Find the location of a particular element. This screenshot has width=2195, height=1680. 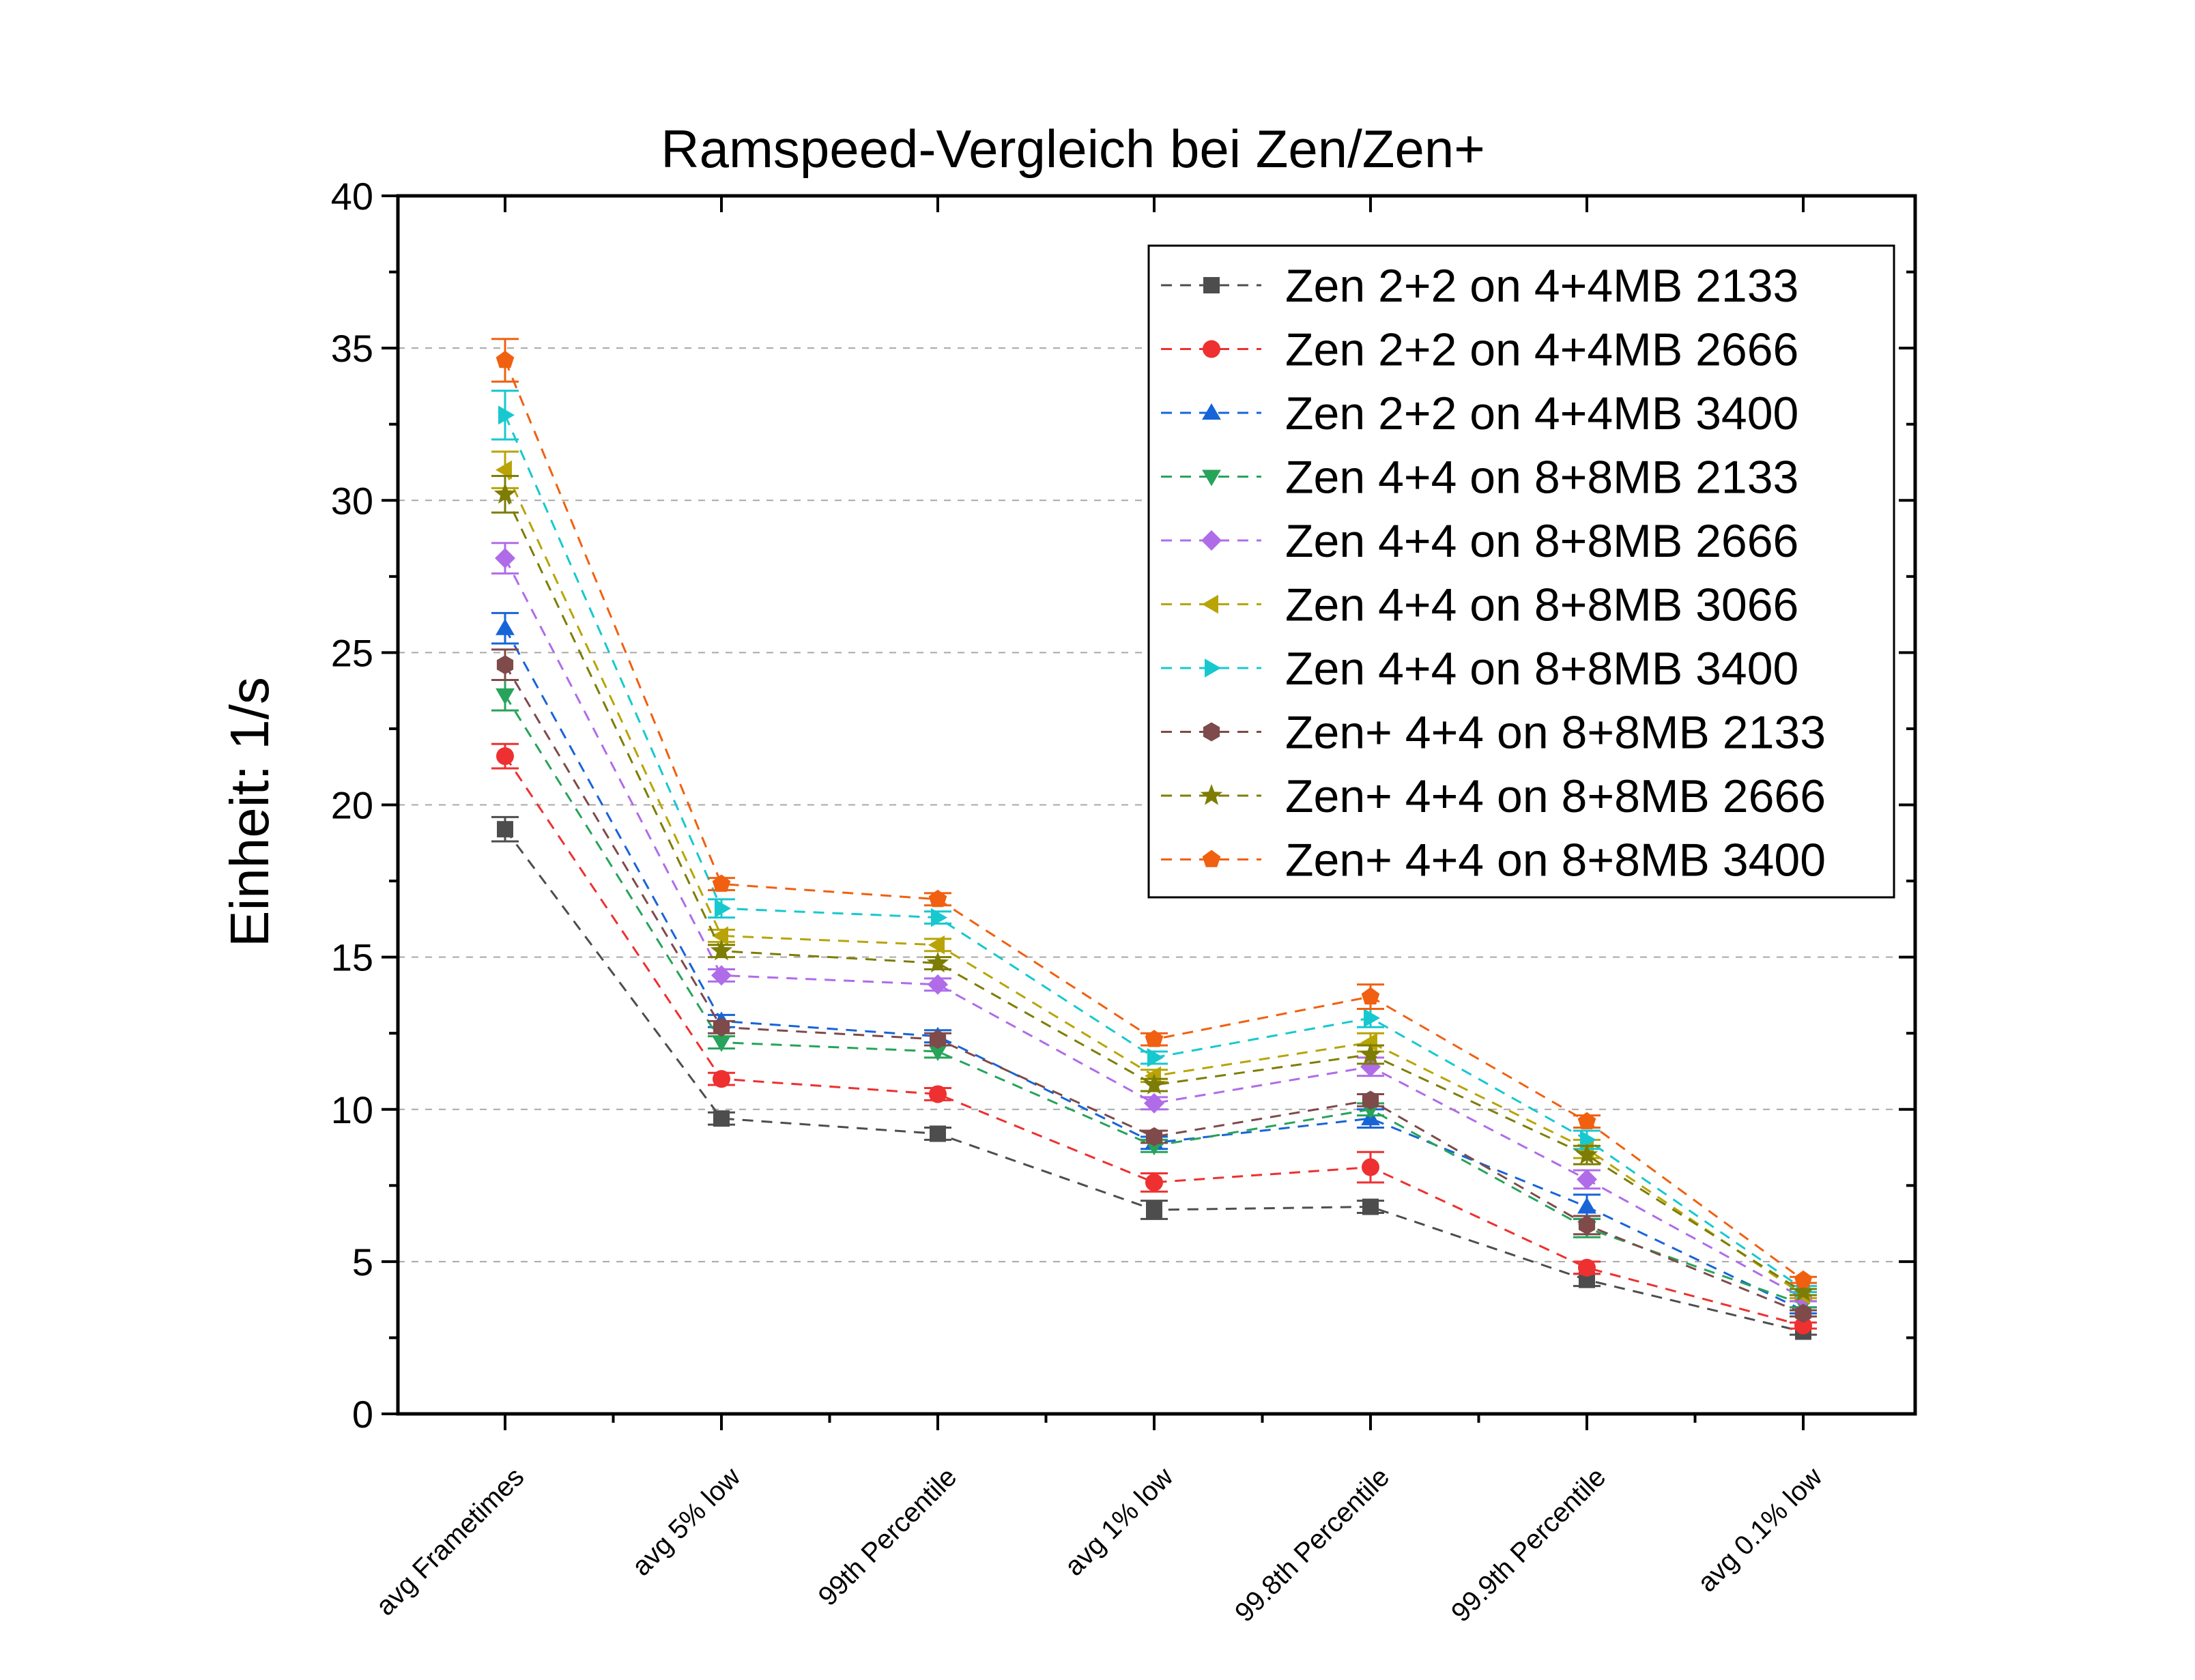

legend-item-zen-4-4-on-8-8mb-2133: Zen+ 4+4 on 8+8MB 2133 is located at coordinates (1494, 733).